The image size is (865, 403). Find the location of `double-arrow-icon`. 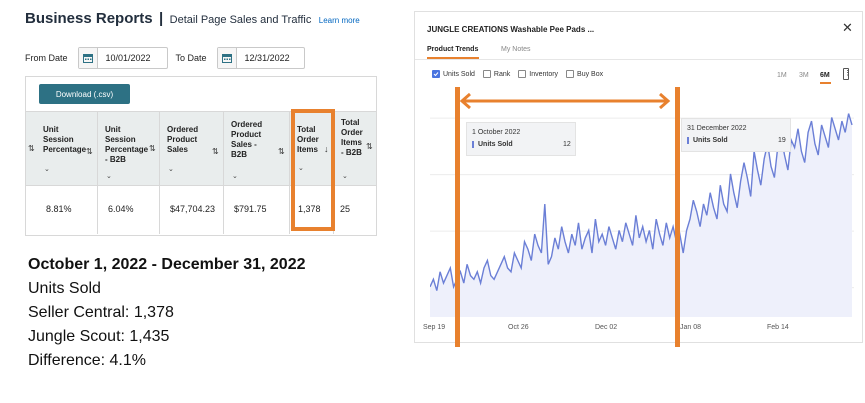

double-arrow-icon is located at coordinates (565, 101).